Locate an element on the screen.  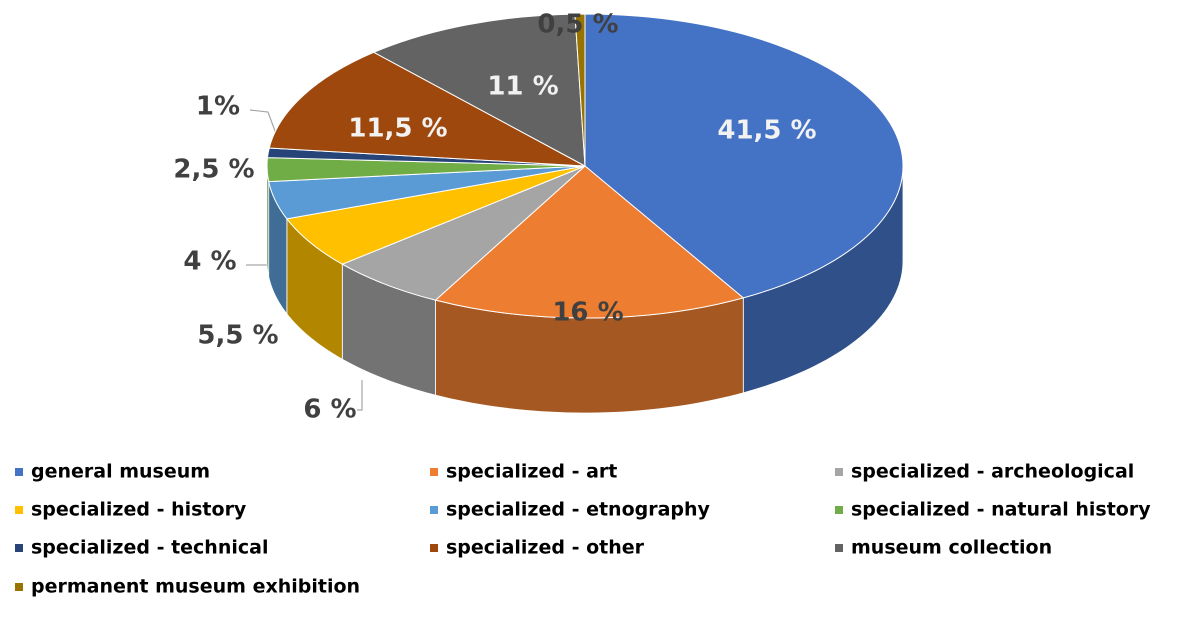
data-label: 5,5 % is located at coordinates (237, 336).